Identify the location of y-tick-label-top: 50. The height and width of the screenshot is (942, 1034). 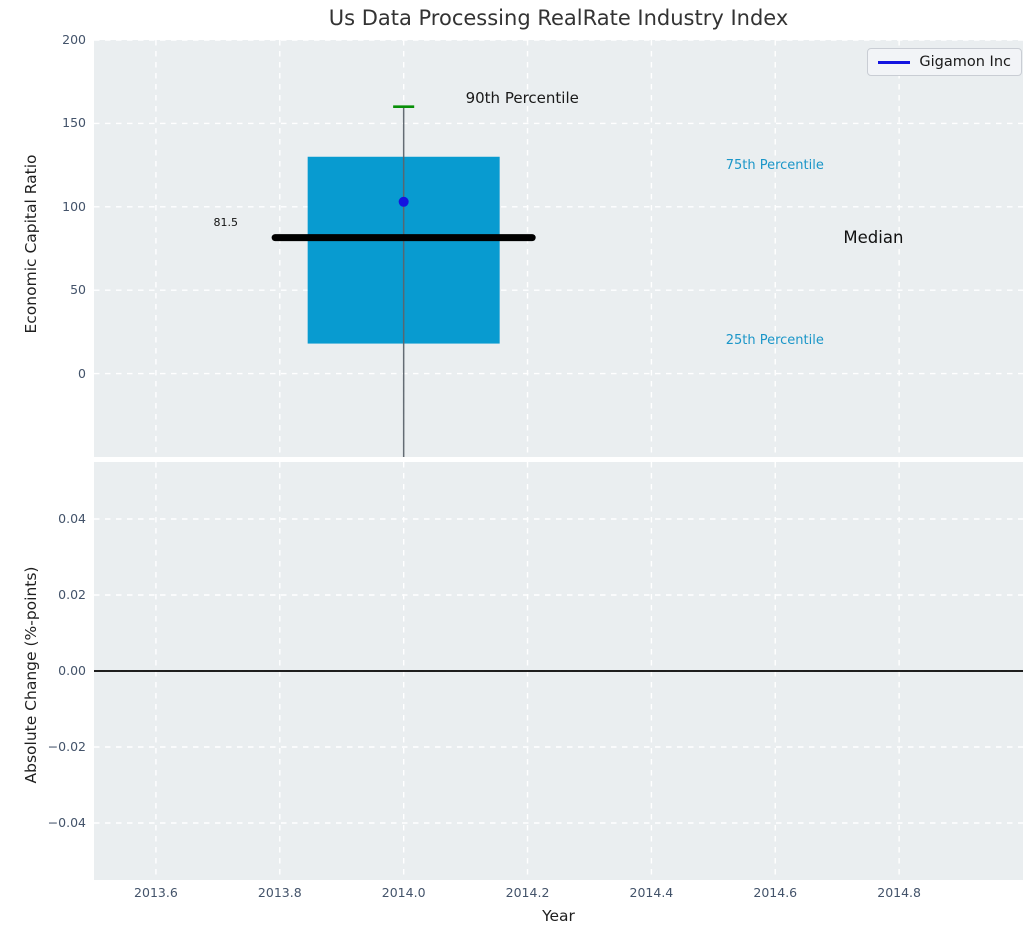
(78, 290).